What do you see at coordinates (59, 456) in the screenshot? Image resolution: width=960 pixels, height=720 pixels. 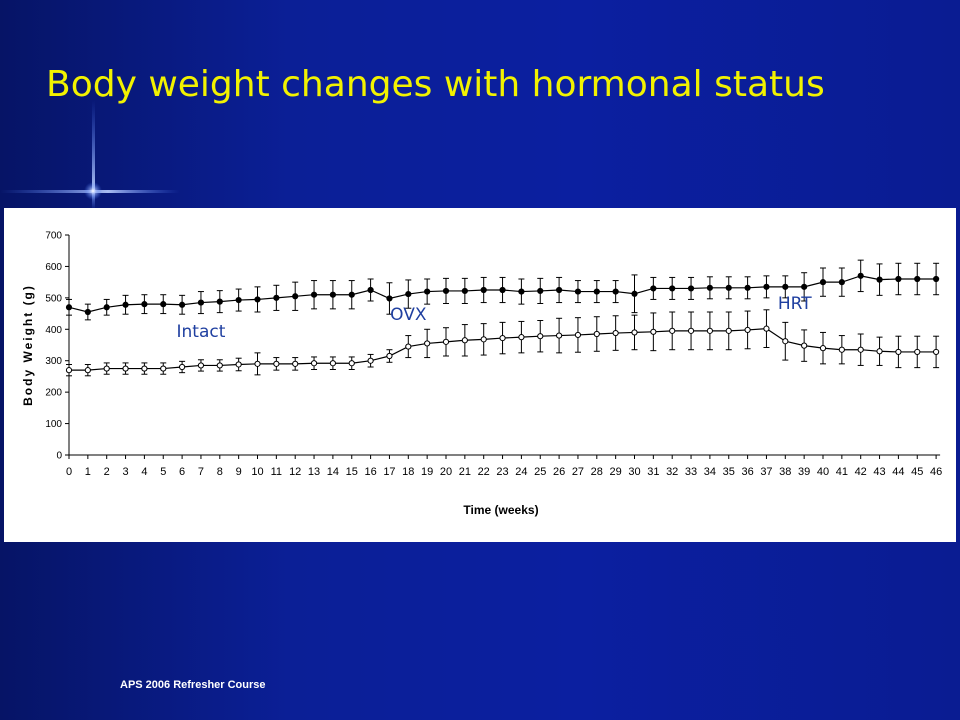 I see `y-tick-label: 0` at bounding box center [59, 456].